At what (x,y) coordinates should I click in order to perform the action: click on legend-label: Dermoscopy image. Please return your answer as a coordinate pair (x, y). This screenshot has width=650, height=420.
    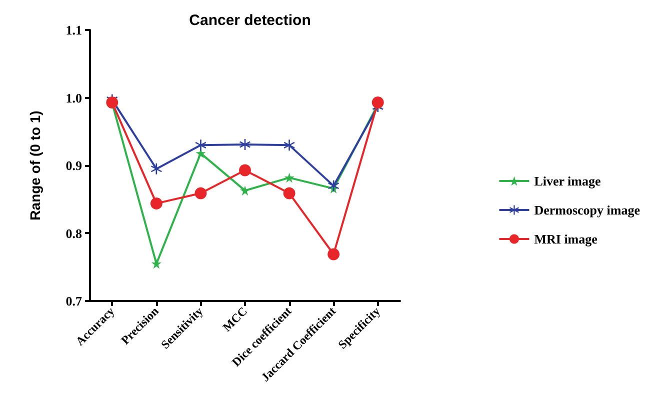
    Looking at the image, I should click on (587, 210).